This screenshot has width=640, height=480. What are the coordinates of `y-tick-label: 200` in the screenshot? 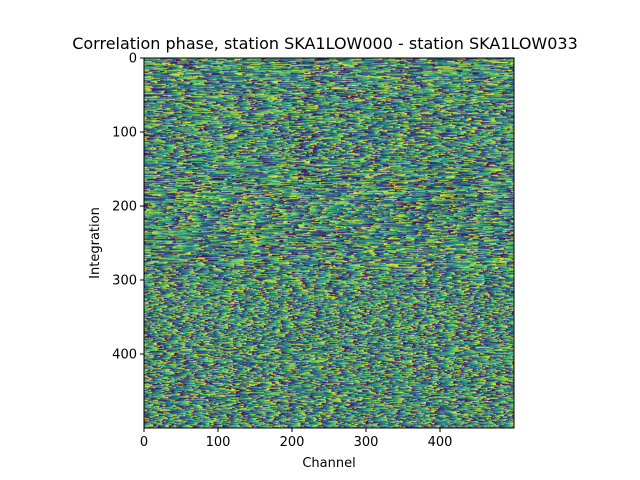 It's located at (124, 207).